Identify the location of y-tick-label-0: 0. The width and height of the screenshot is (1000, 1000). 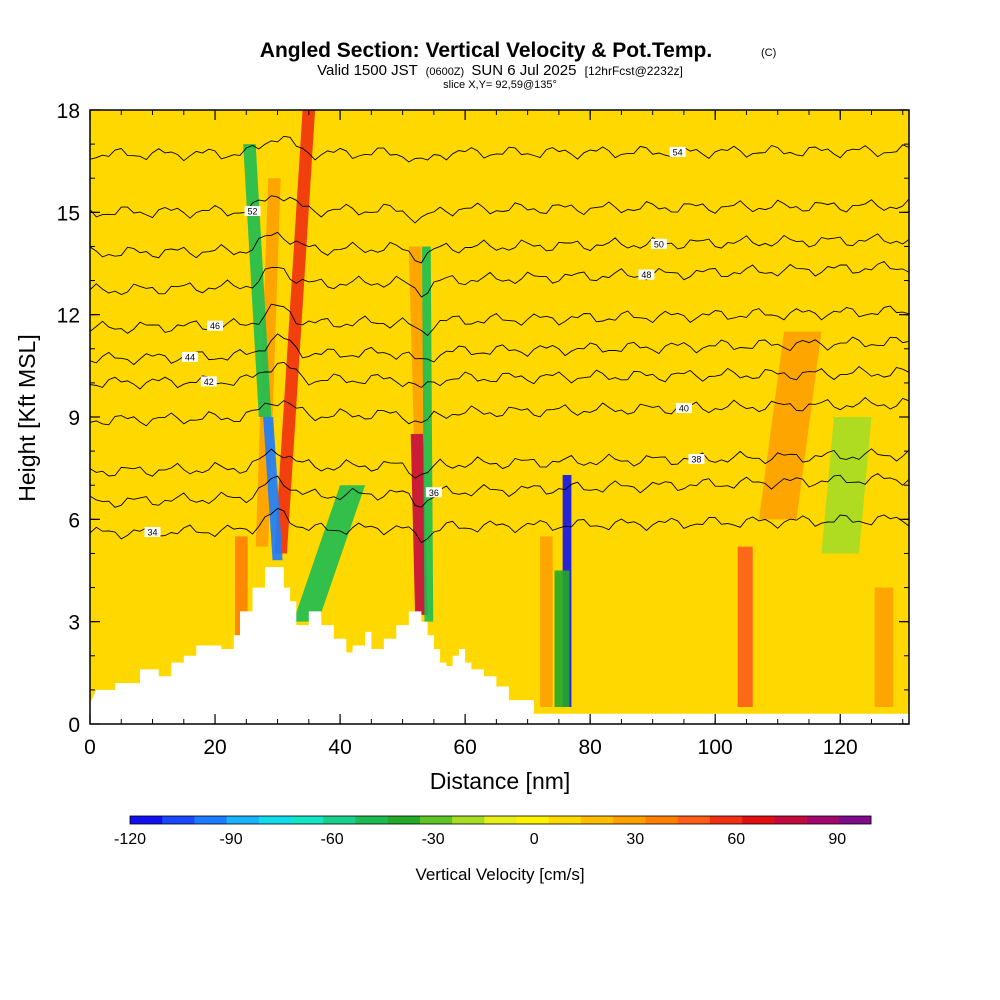
(74, 725).